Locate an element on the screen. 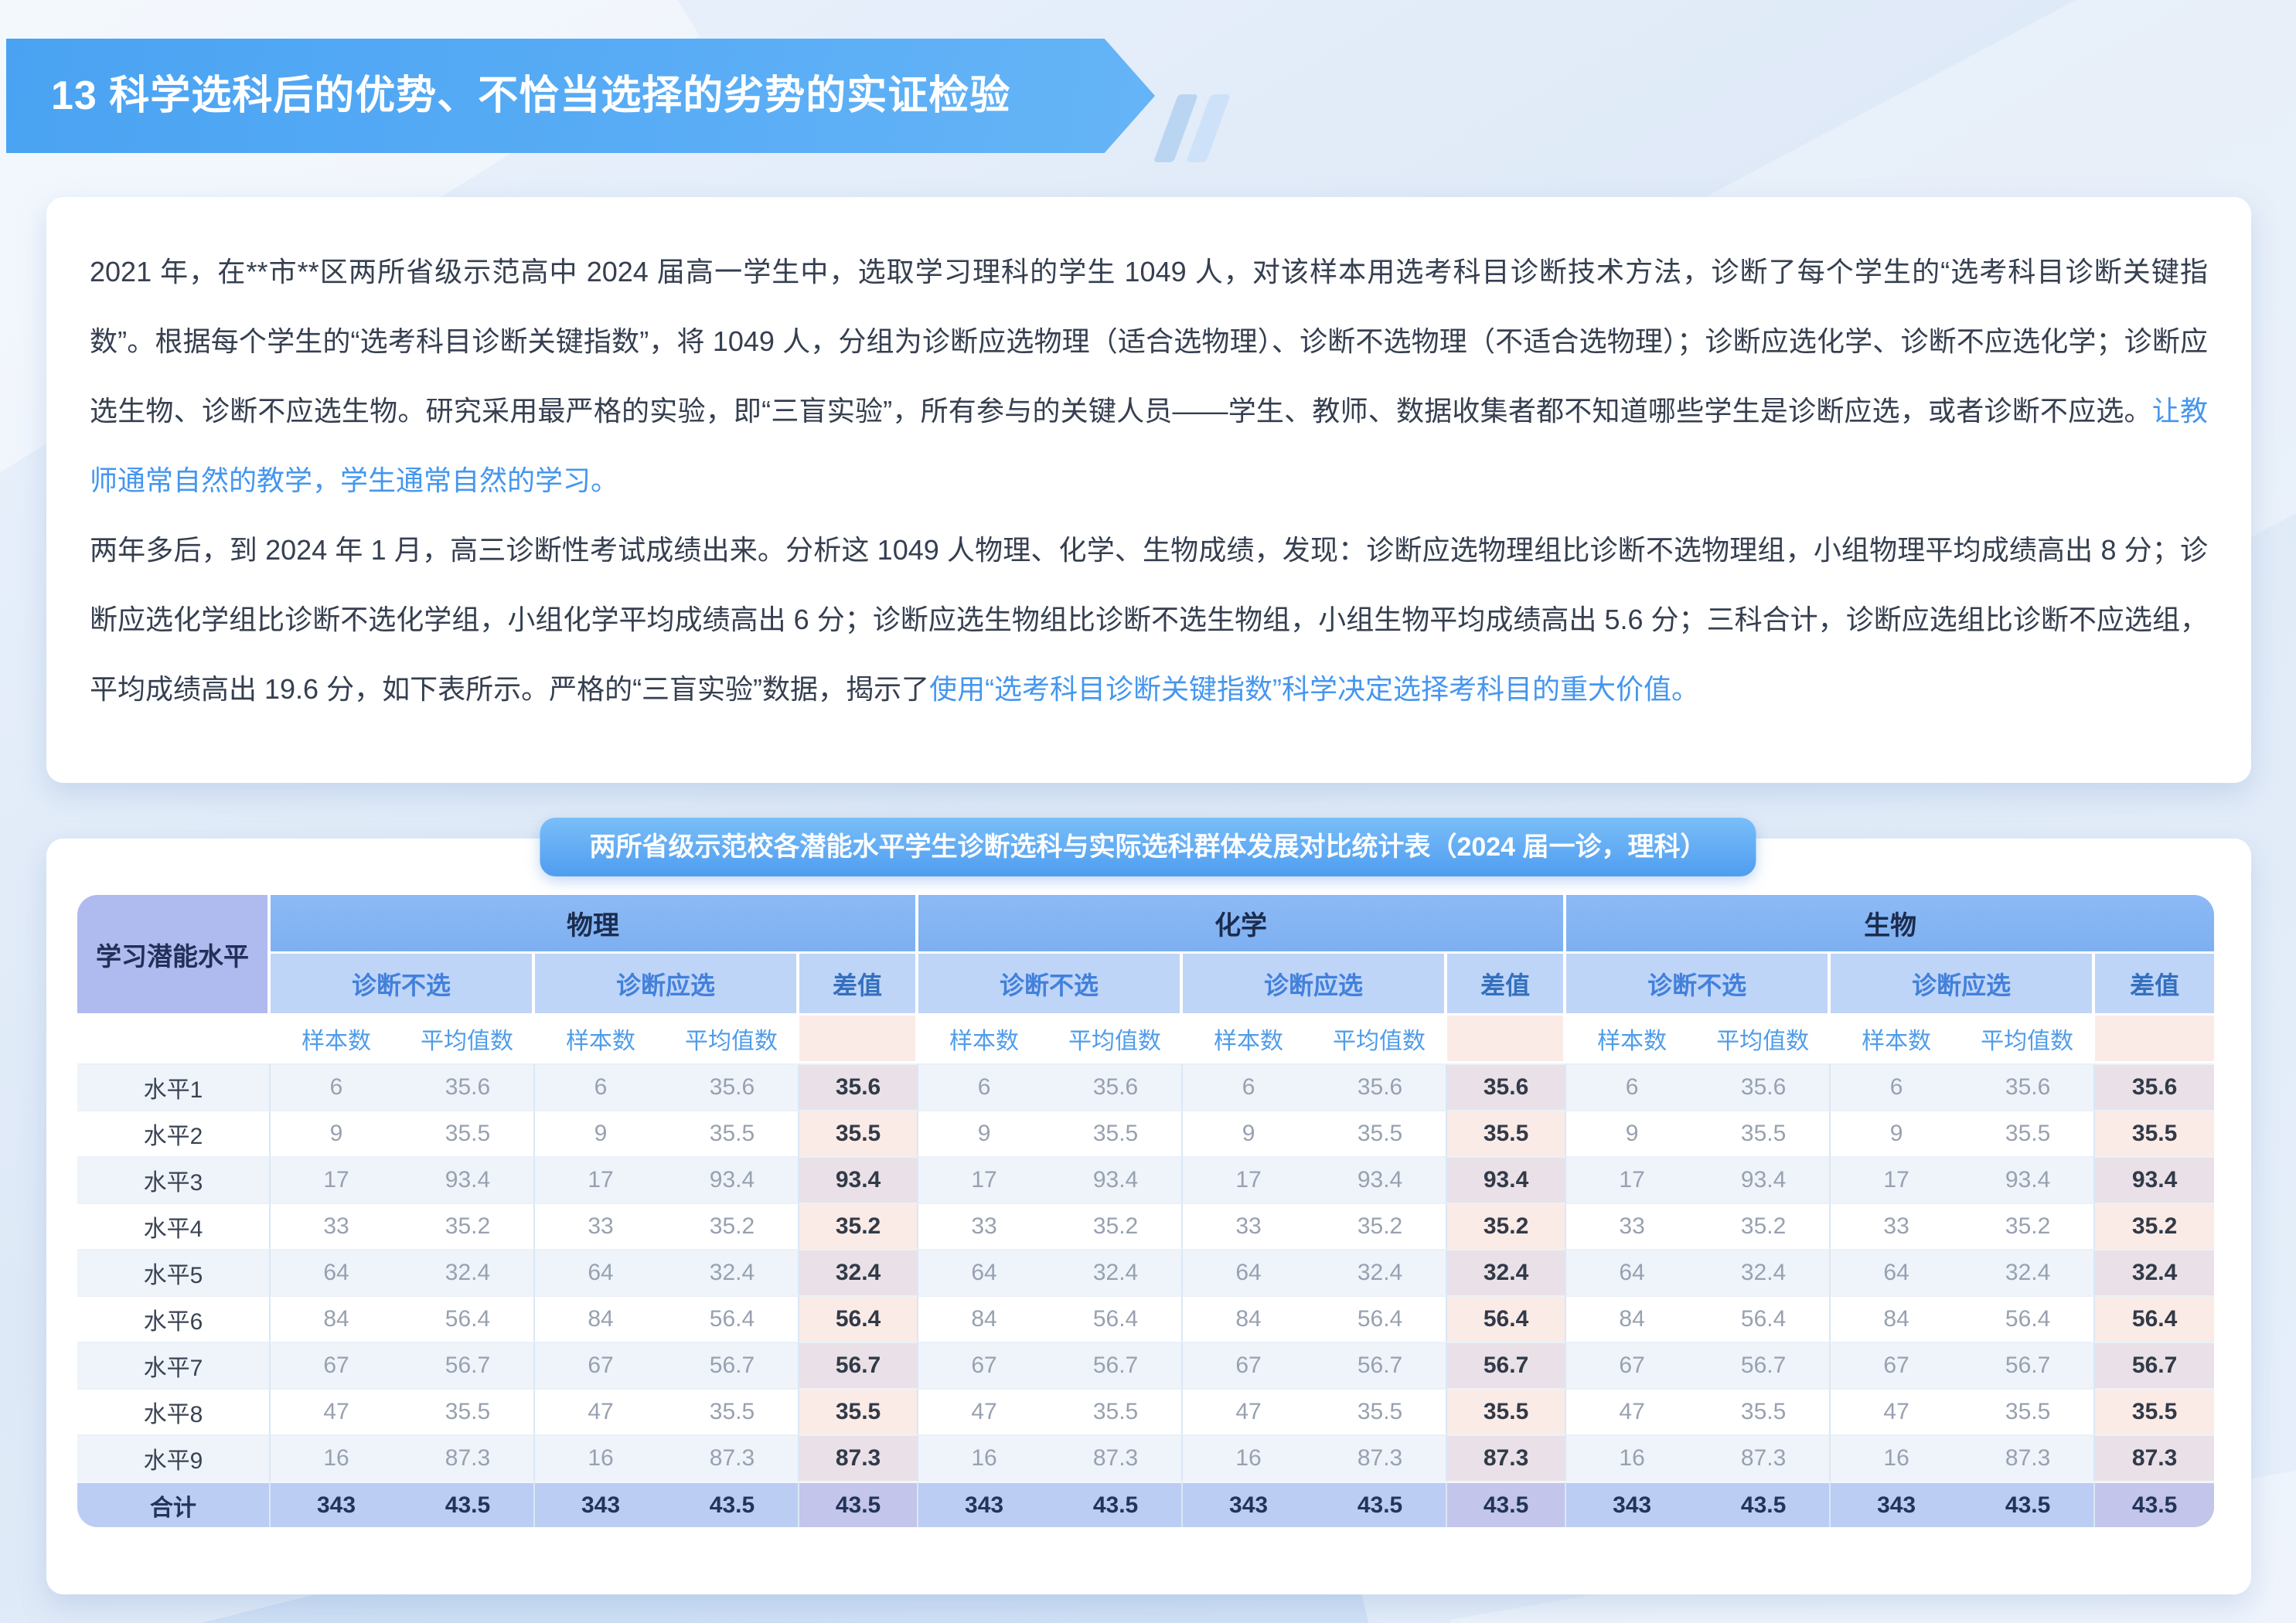  sample-cell: 343 is located at coordinates (984, 1504).